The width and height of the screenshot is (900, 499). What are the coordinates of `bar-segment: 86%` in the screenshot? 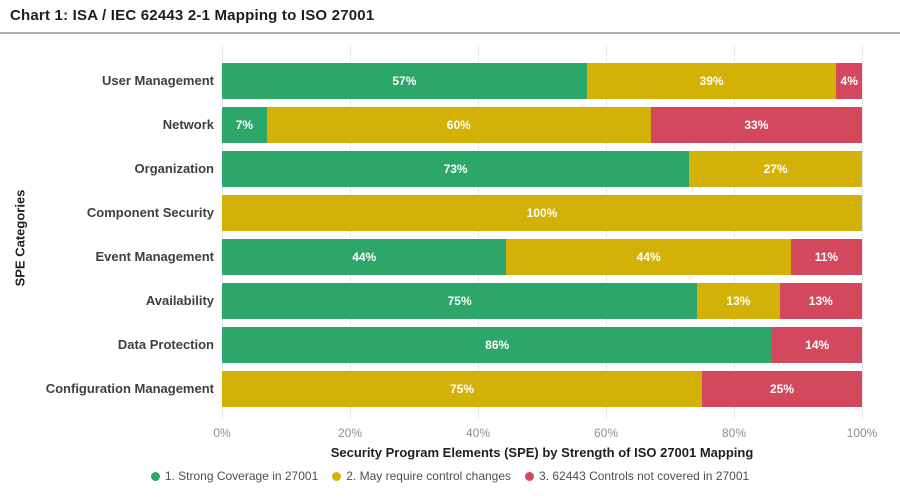 It's located at (497, 345).